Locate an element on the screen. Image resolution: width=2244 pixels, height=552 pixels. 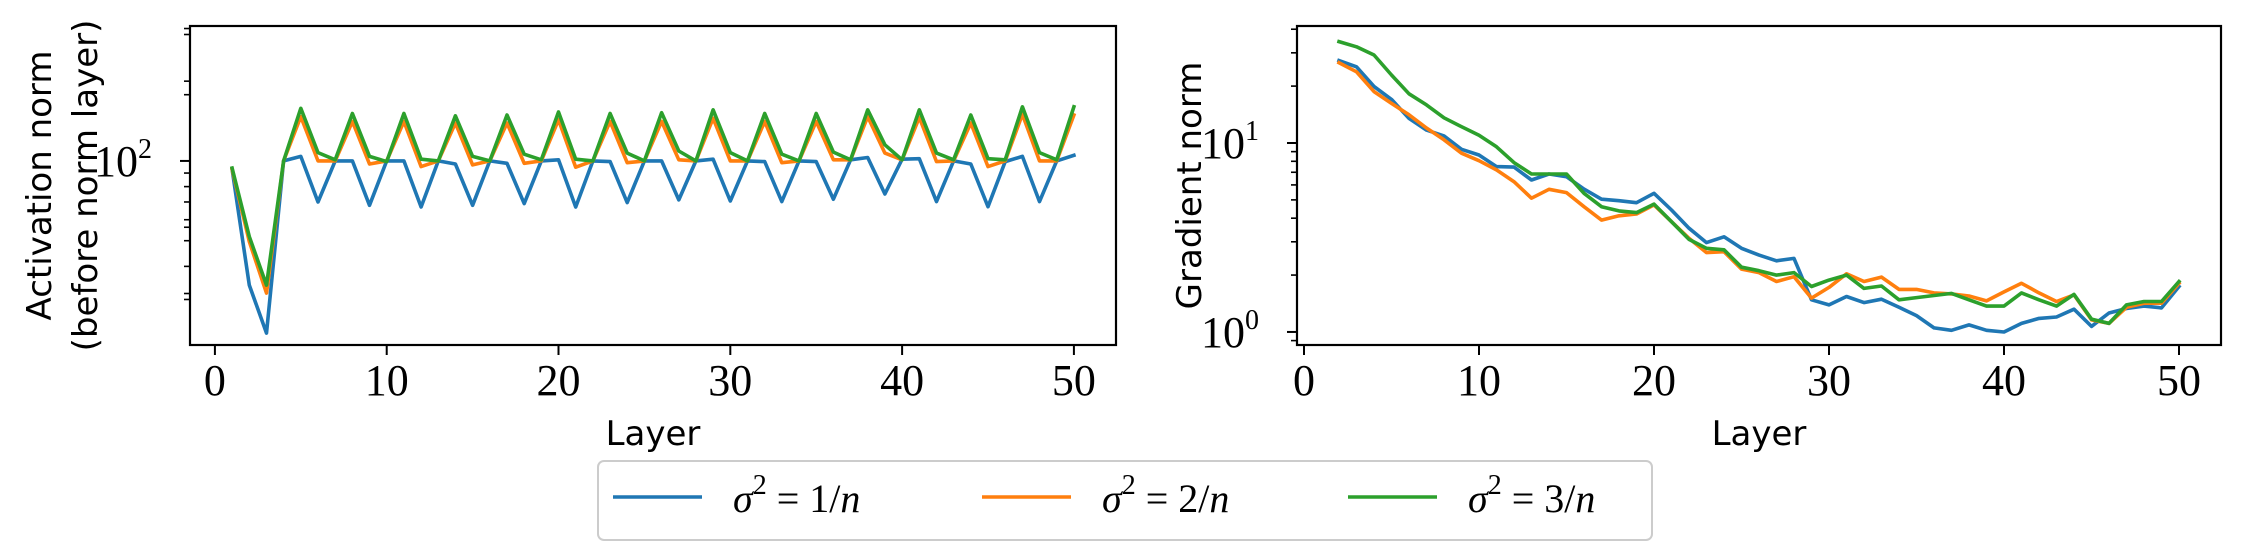
legend-entry: σ2 = 2/n is located at coordinates (1105, 495).